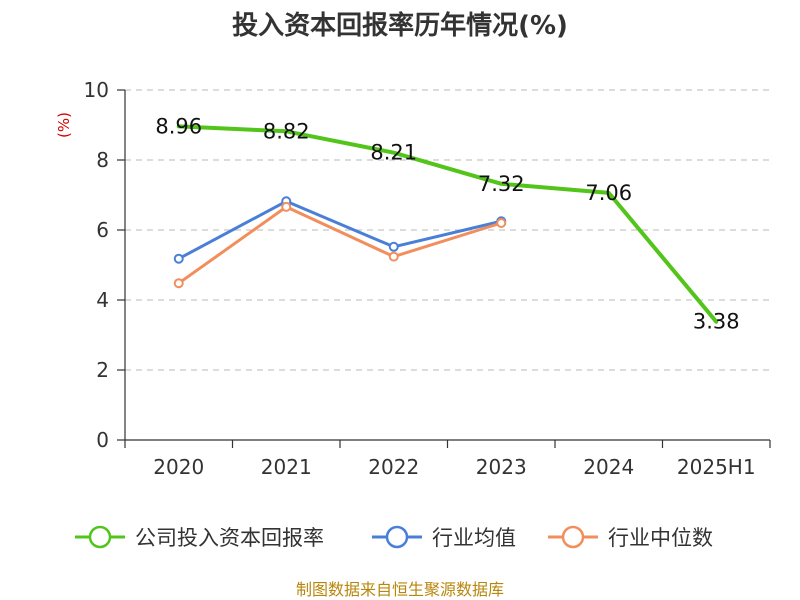 Image resolution: width=800 pixels, height=600 pixels. Describe the element at coordinates (400, 25) in the screenshot. I see `chart-title: 投入资本回报率历年情况(%)` at that location.